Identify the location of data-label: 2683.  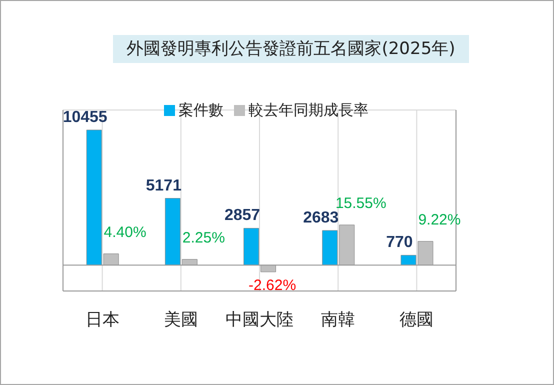
(321, 217).